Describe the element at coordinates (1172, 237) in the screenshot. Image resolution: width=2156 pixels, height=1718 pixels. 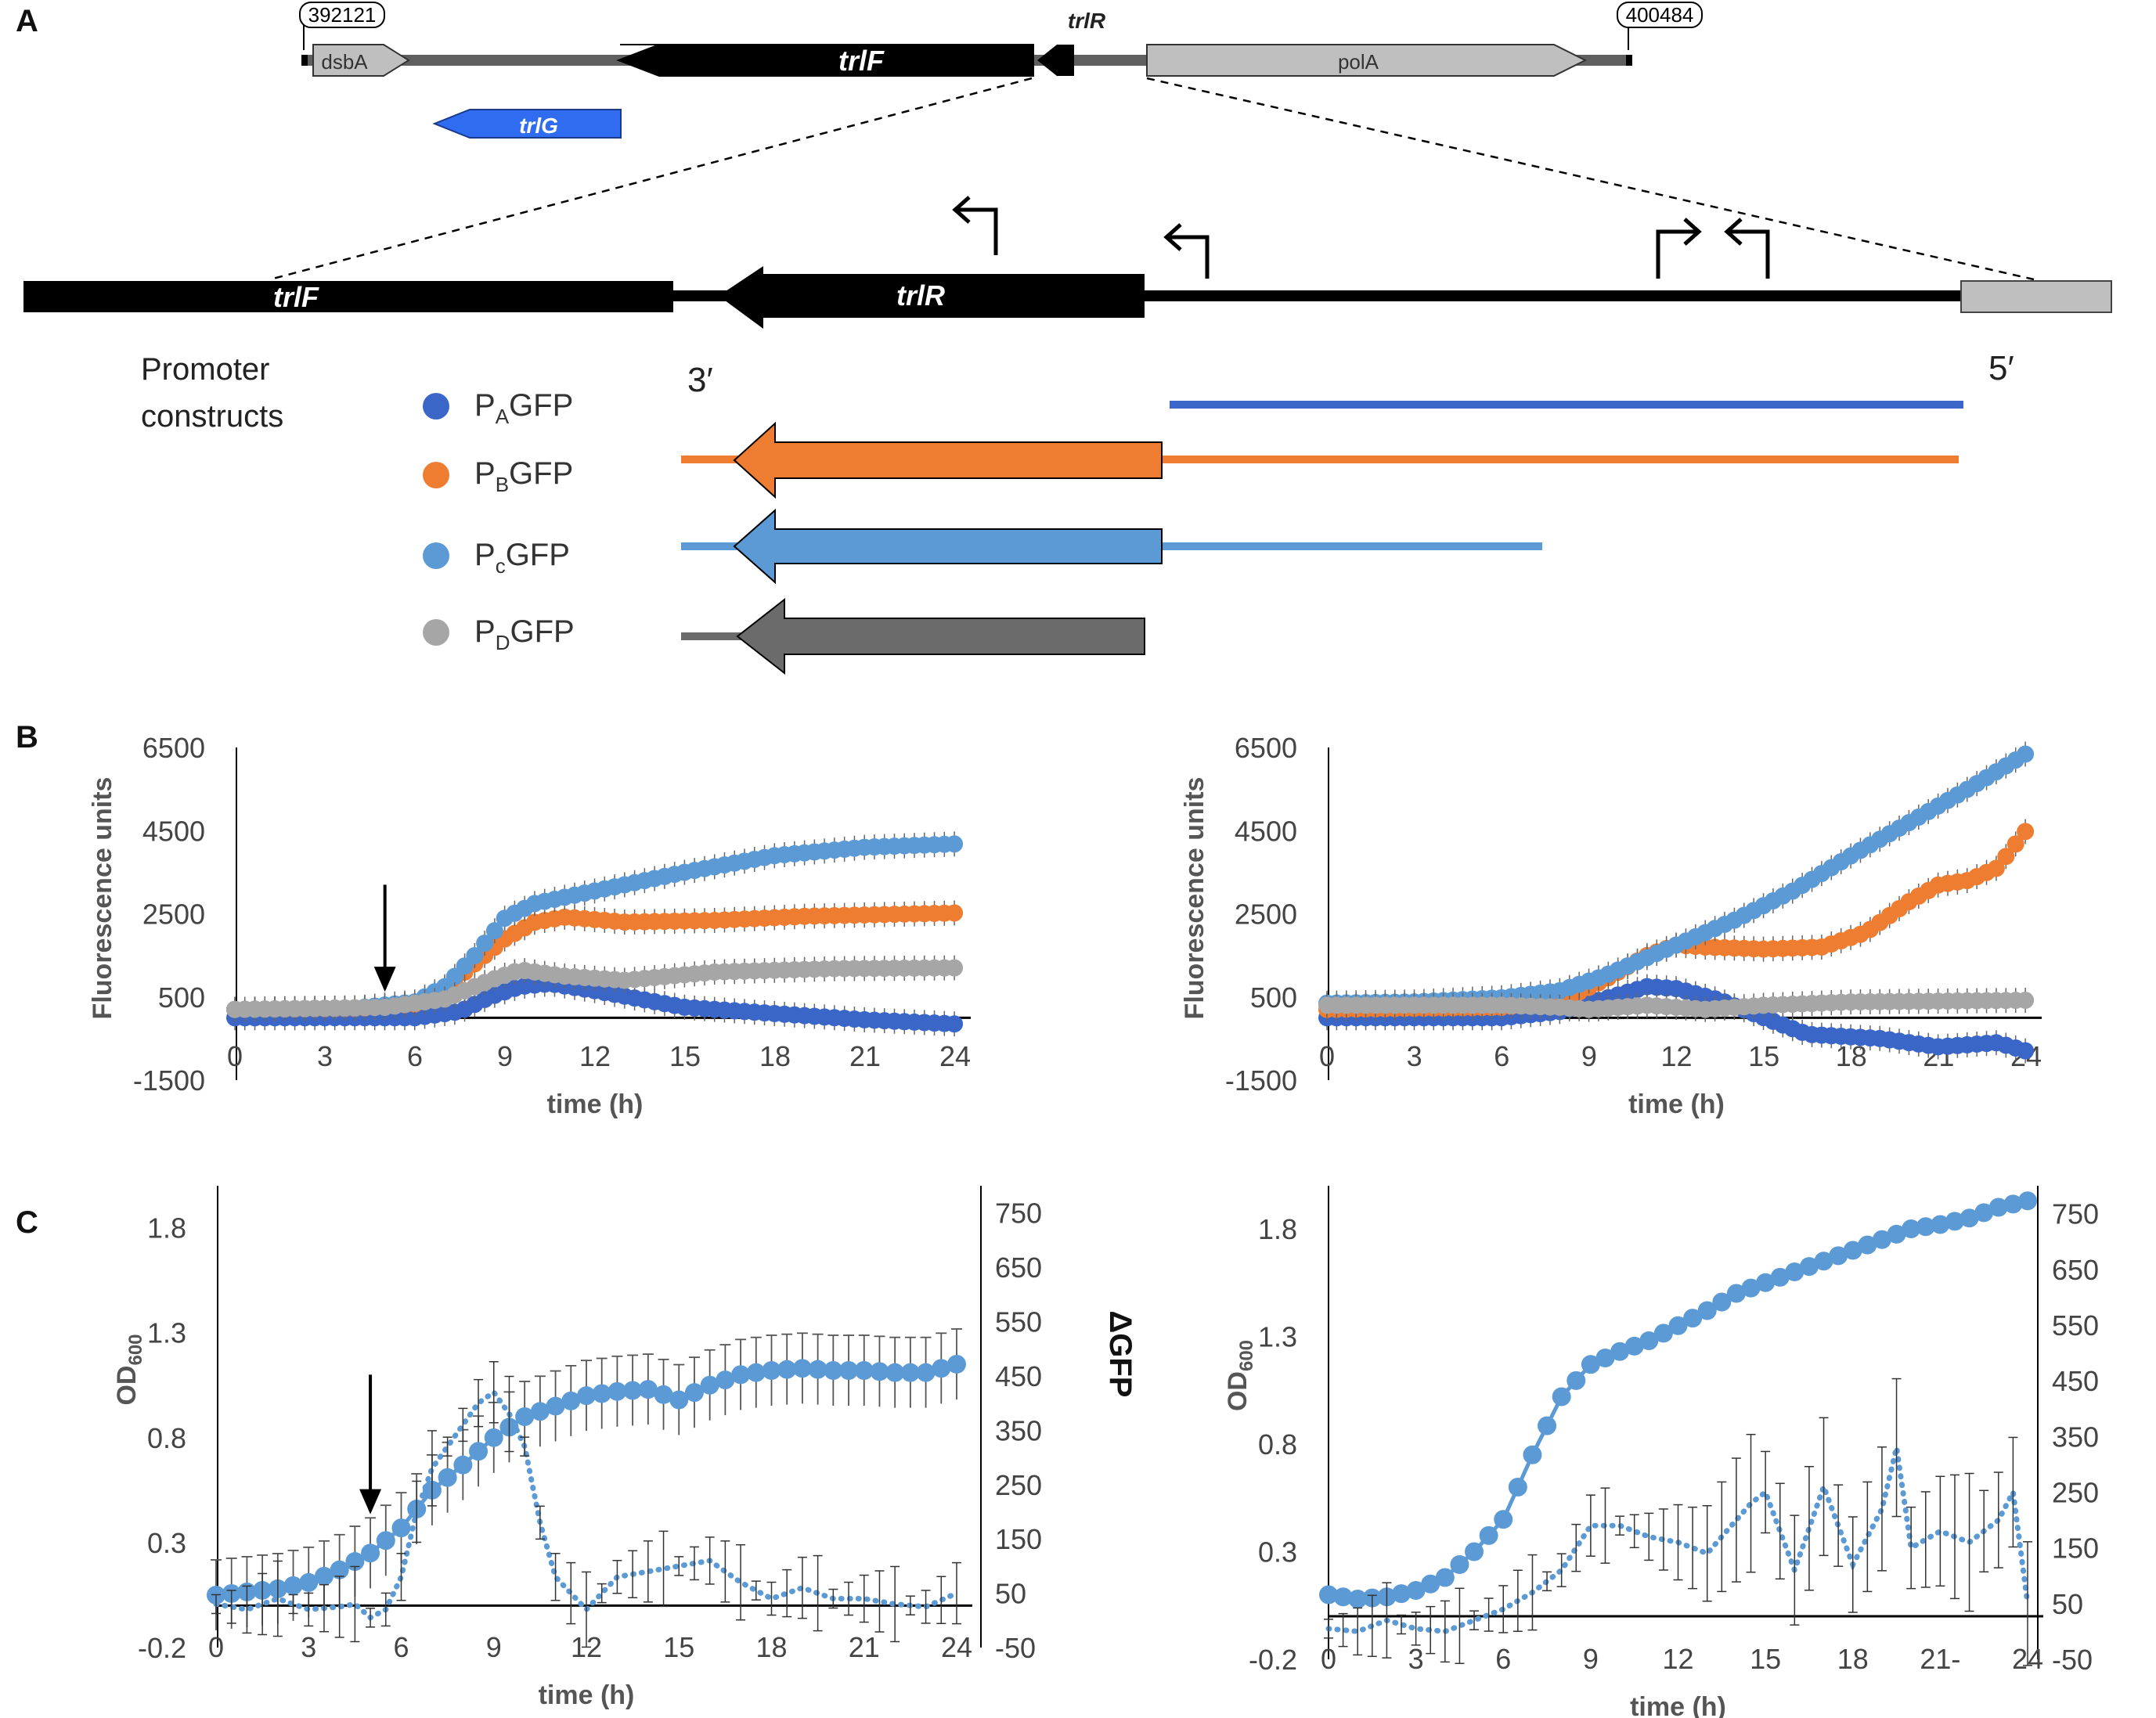
I see `promoter-arrow-2-head` at that location.